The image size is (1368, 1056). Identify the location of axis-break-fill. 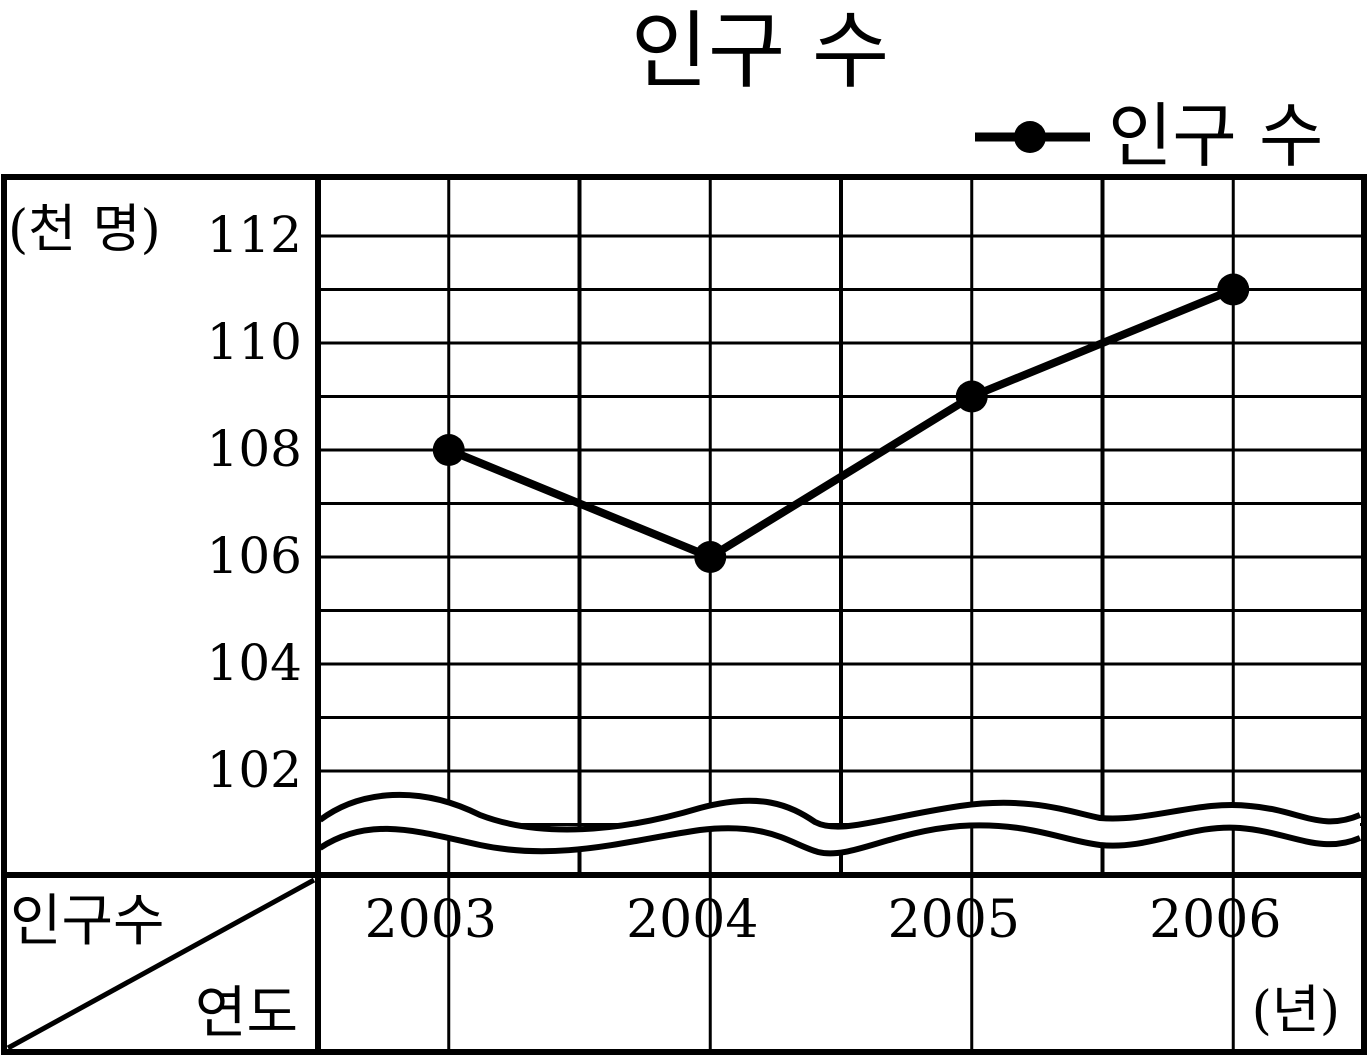
(840, 824).